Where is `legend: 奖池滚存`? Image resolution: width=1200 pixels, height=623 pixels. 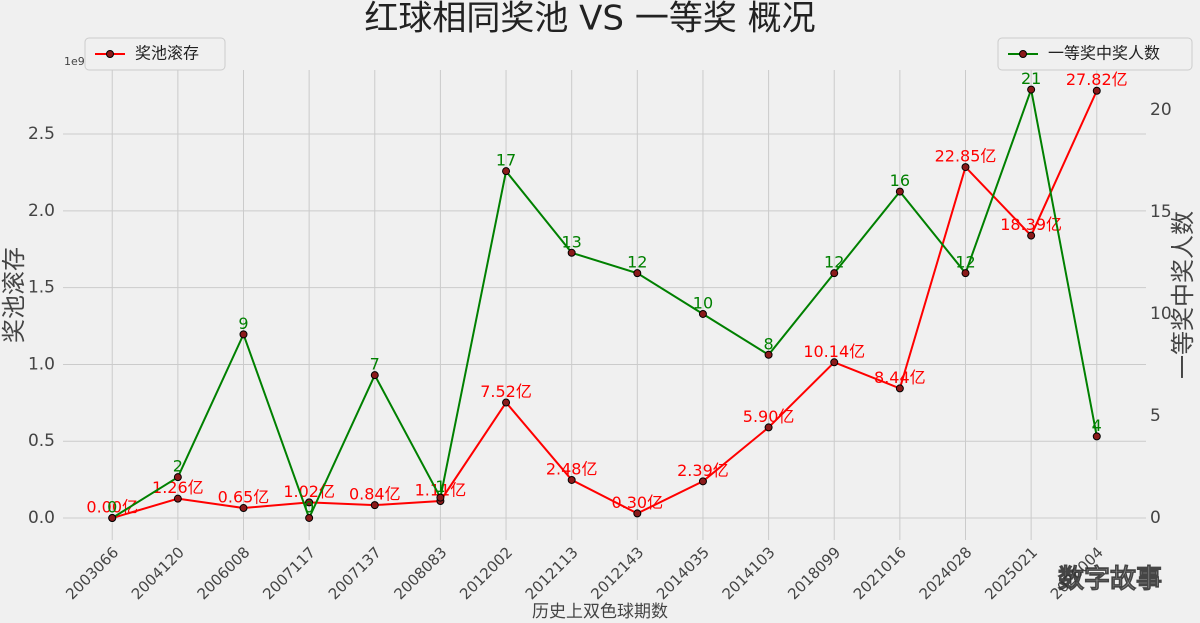 legend: 奖池滚存 is located at coordinates (155, 54).